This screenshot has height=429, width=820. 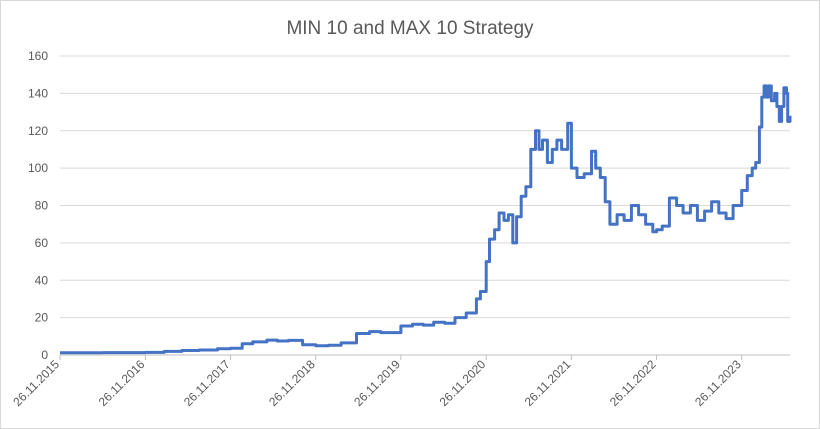 I want to click on x-tick-label: 26.11.2015, so click(x=36, y=383).